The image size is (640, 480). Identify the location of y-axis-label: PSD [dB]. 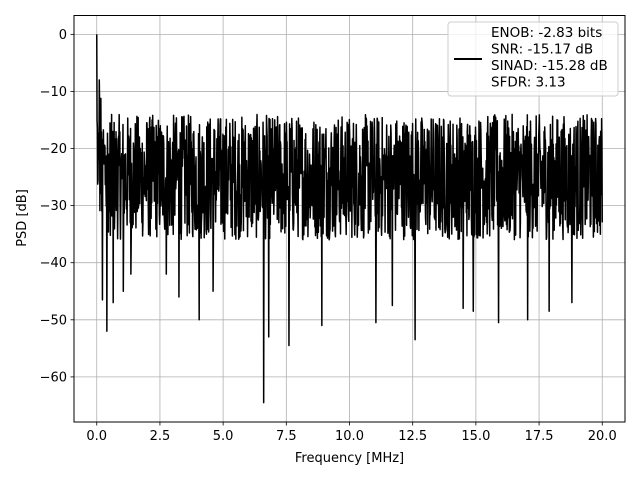
(22, 218).